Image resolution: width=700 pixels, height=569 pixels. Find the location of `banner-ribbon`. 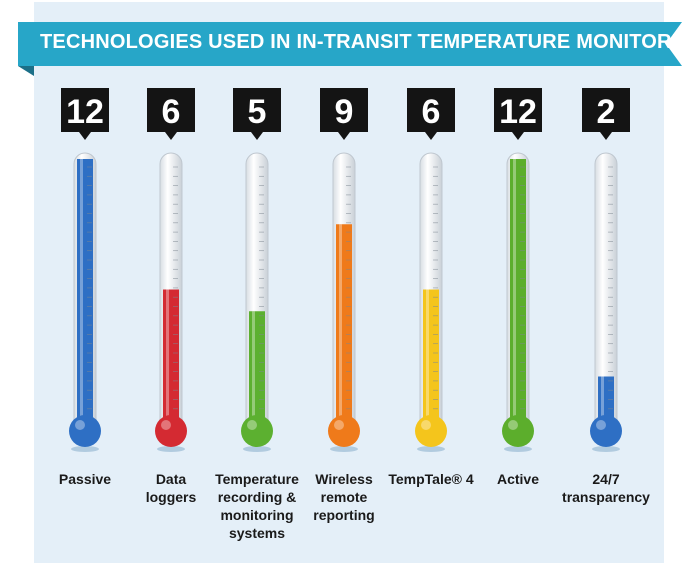

banner-ribbon is located at coordinates (350, 44).